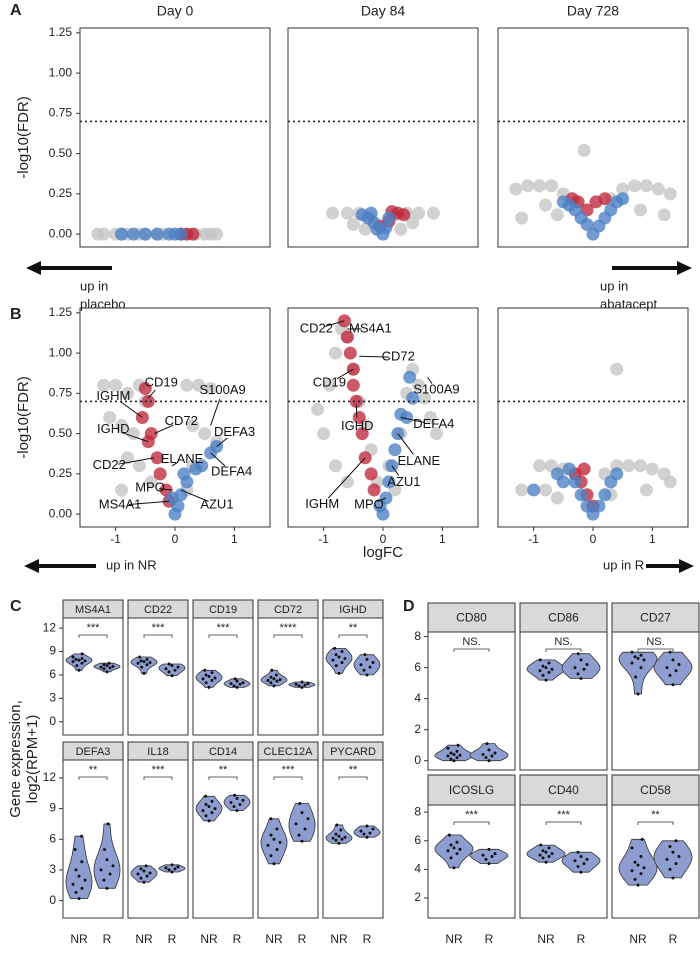 The image size is (700, 955). Describe the element at coordinates (157, 752) in the screenshot. I see `facet-title: IL18` at that location.